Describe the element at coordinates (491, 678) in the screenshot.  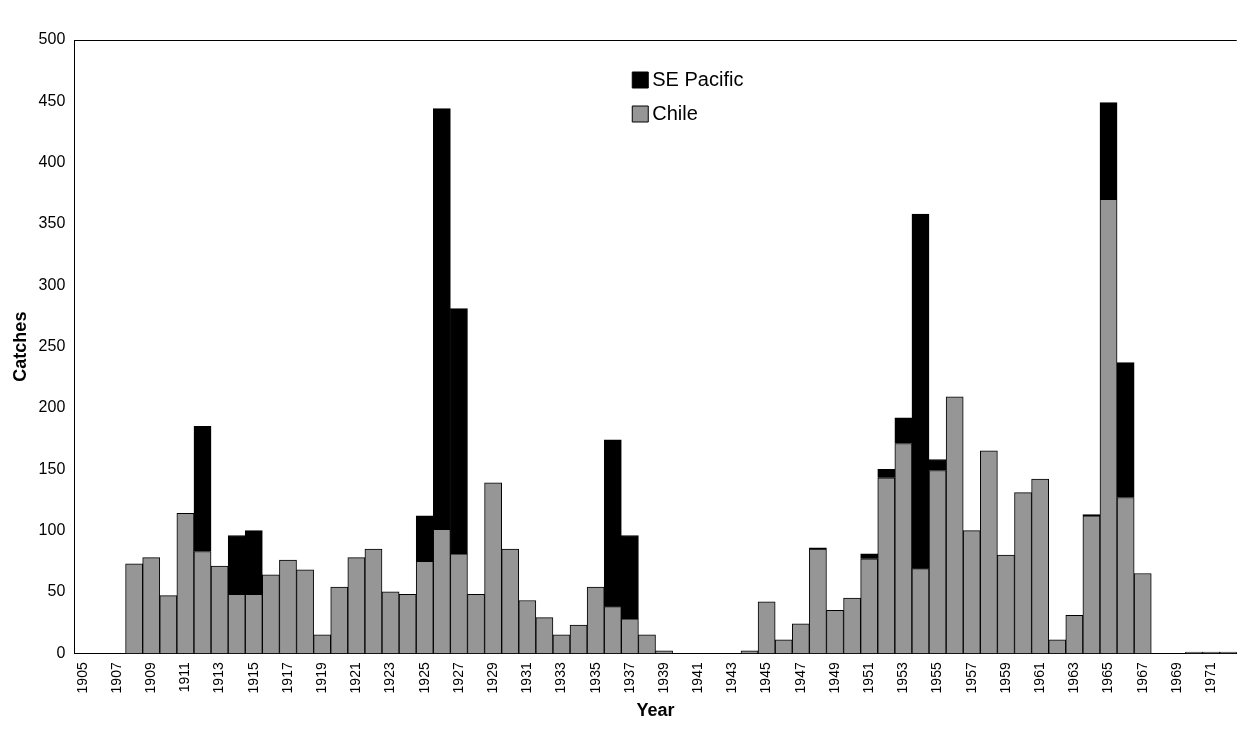
I see `x-tick-label: 1929` at that location.